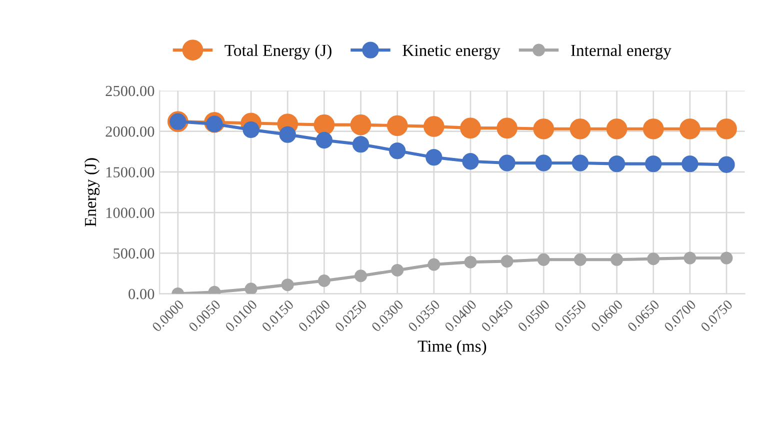  Describe the element at coordinates (130, 91) in the screenshot. I see `y-tick-label: 2500.00` at that location.